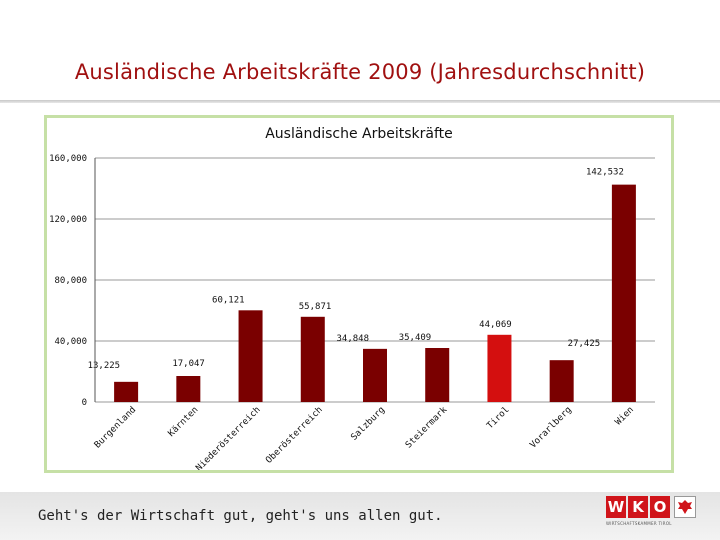  Describe the element at coordinates (70, 281) in the screenshot. I see `y-tick-label: 80,000` at that location.